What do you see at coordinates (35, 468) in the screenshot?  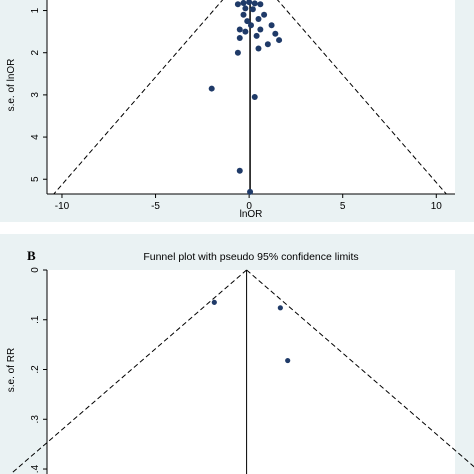 I see `panel-b-y-tick-label: .4` at bounding box center [35, 468].